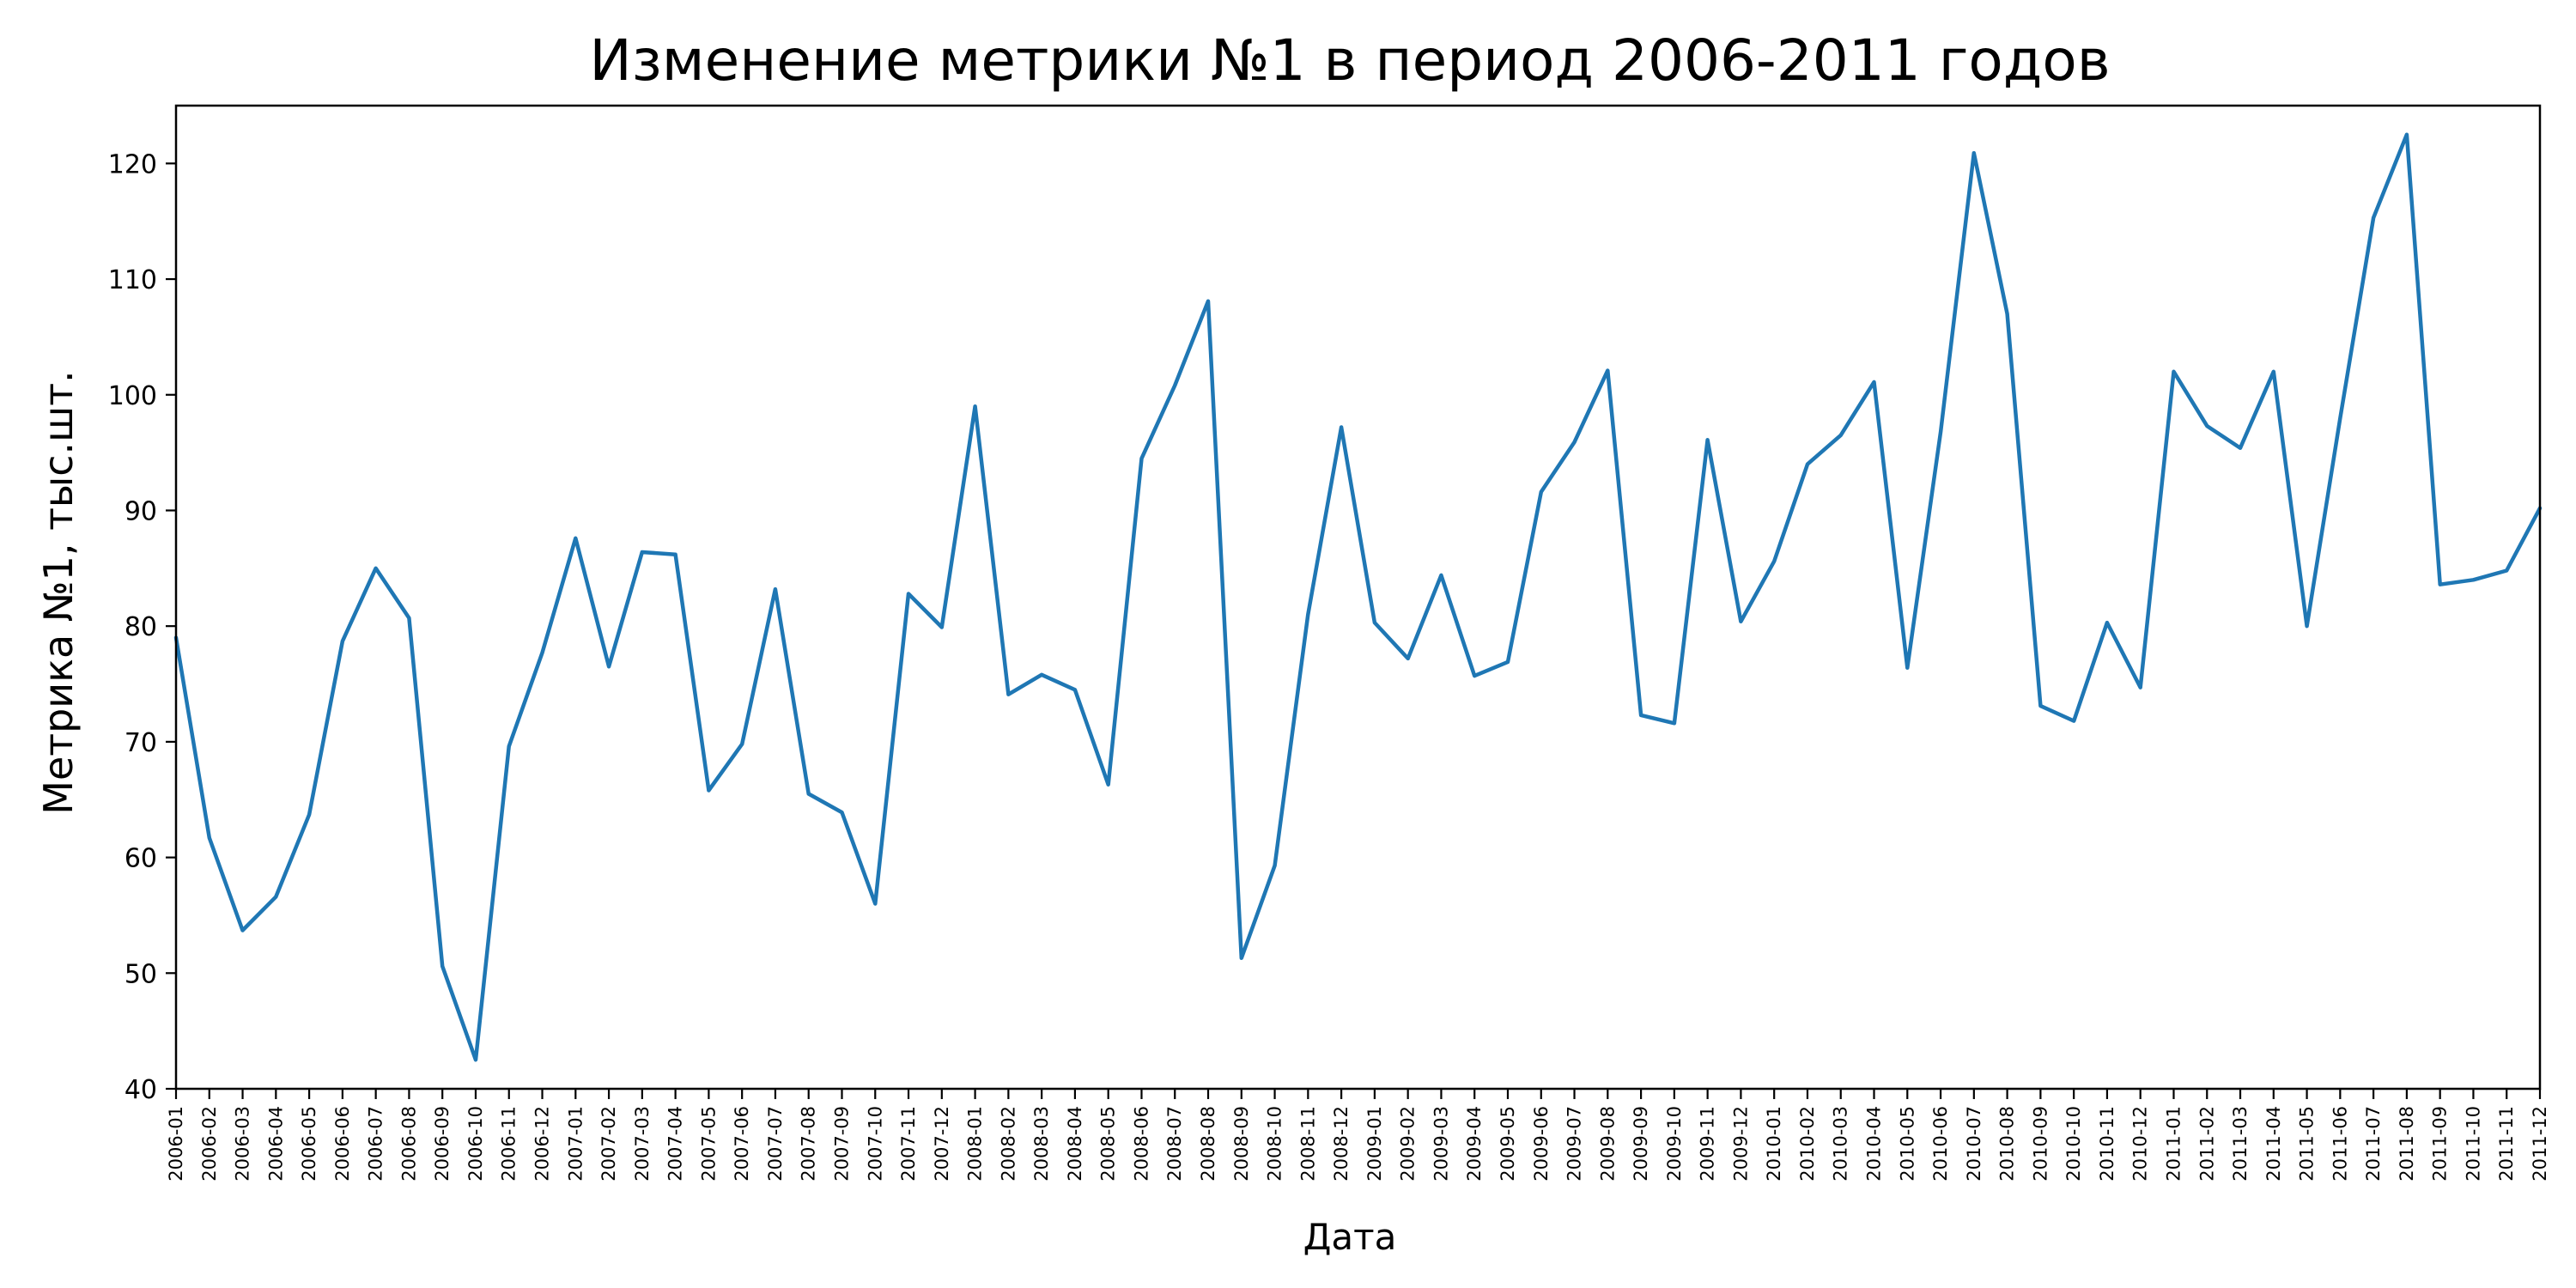  Describe the element at coordinates (1408, 1144) in the screenshot. I see `x-tick-label: 2009-02` at that location.